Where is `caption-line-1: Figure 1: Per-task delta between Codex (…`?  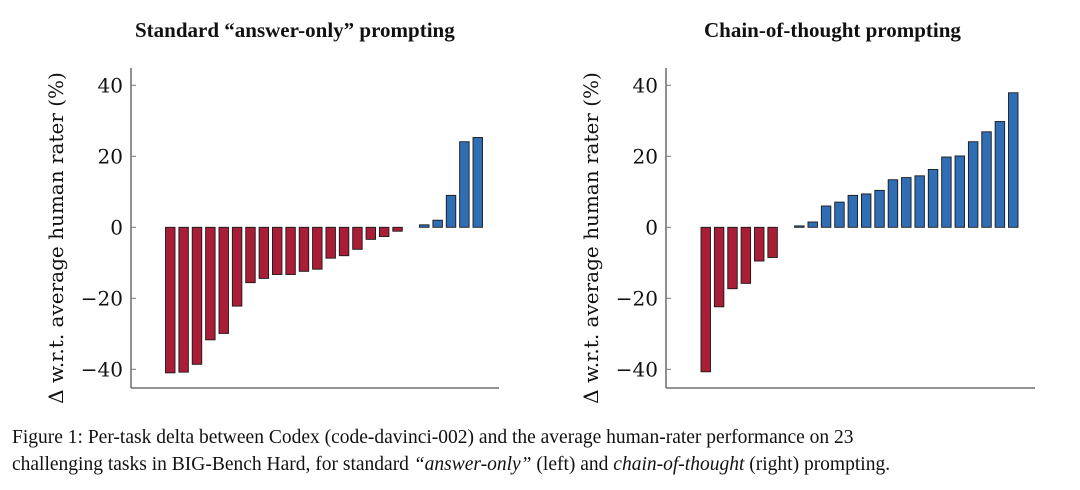 caption-line-1: Figure 1: Per-task delta between Codex (… is located at coordinates (433, 437).